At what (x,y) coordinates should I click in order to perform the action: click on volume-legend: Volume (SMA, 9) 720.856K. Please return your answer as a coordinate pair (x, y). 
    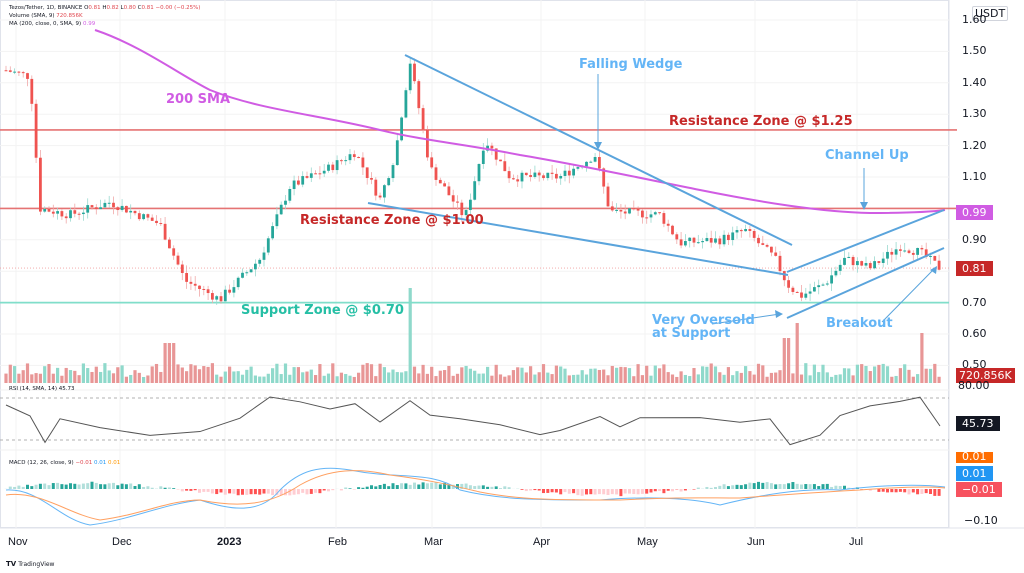
    Looking at the image, I should click on (46, 16).